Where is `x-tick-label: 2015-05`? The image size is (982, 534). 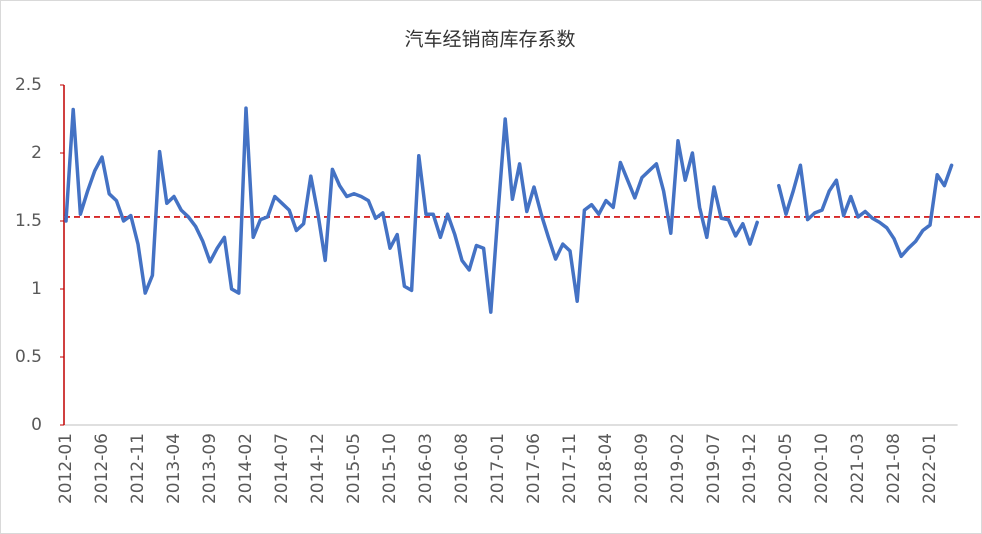 x-tick-label: 2015-05 is located at coordinates (354, 468).